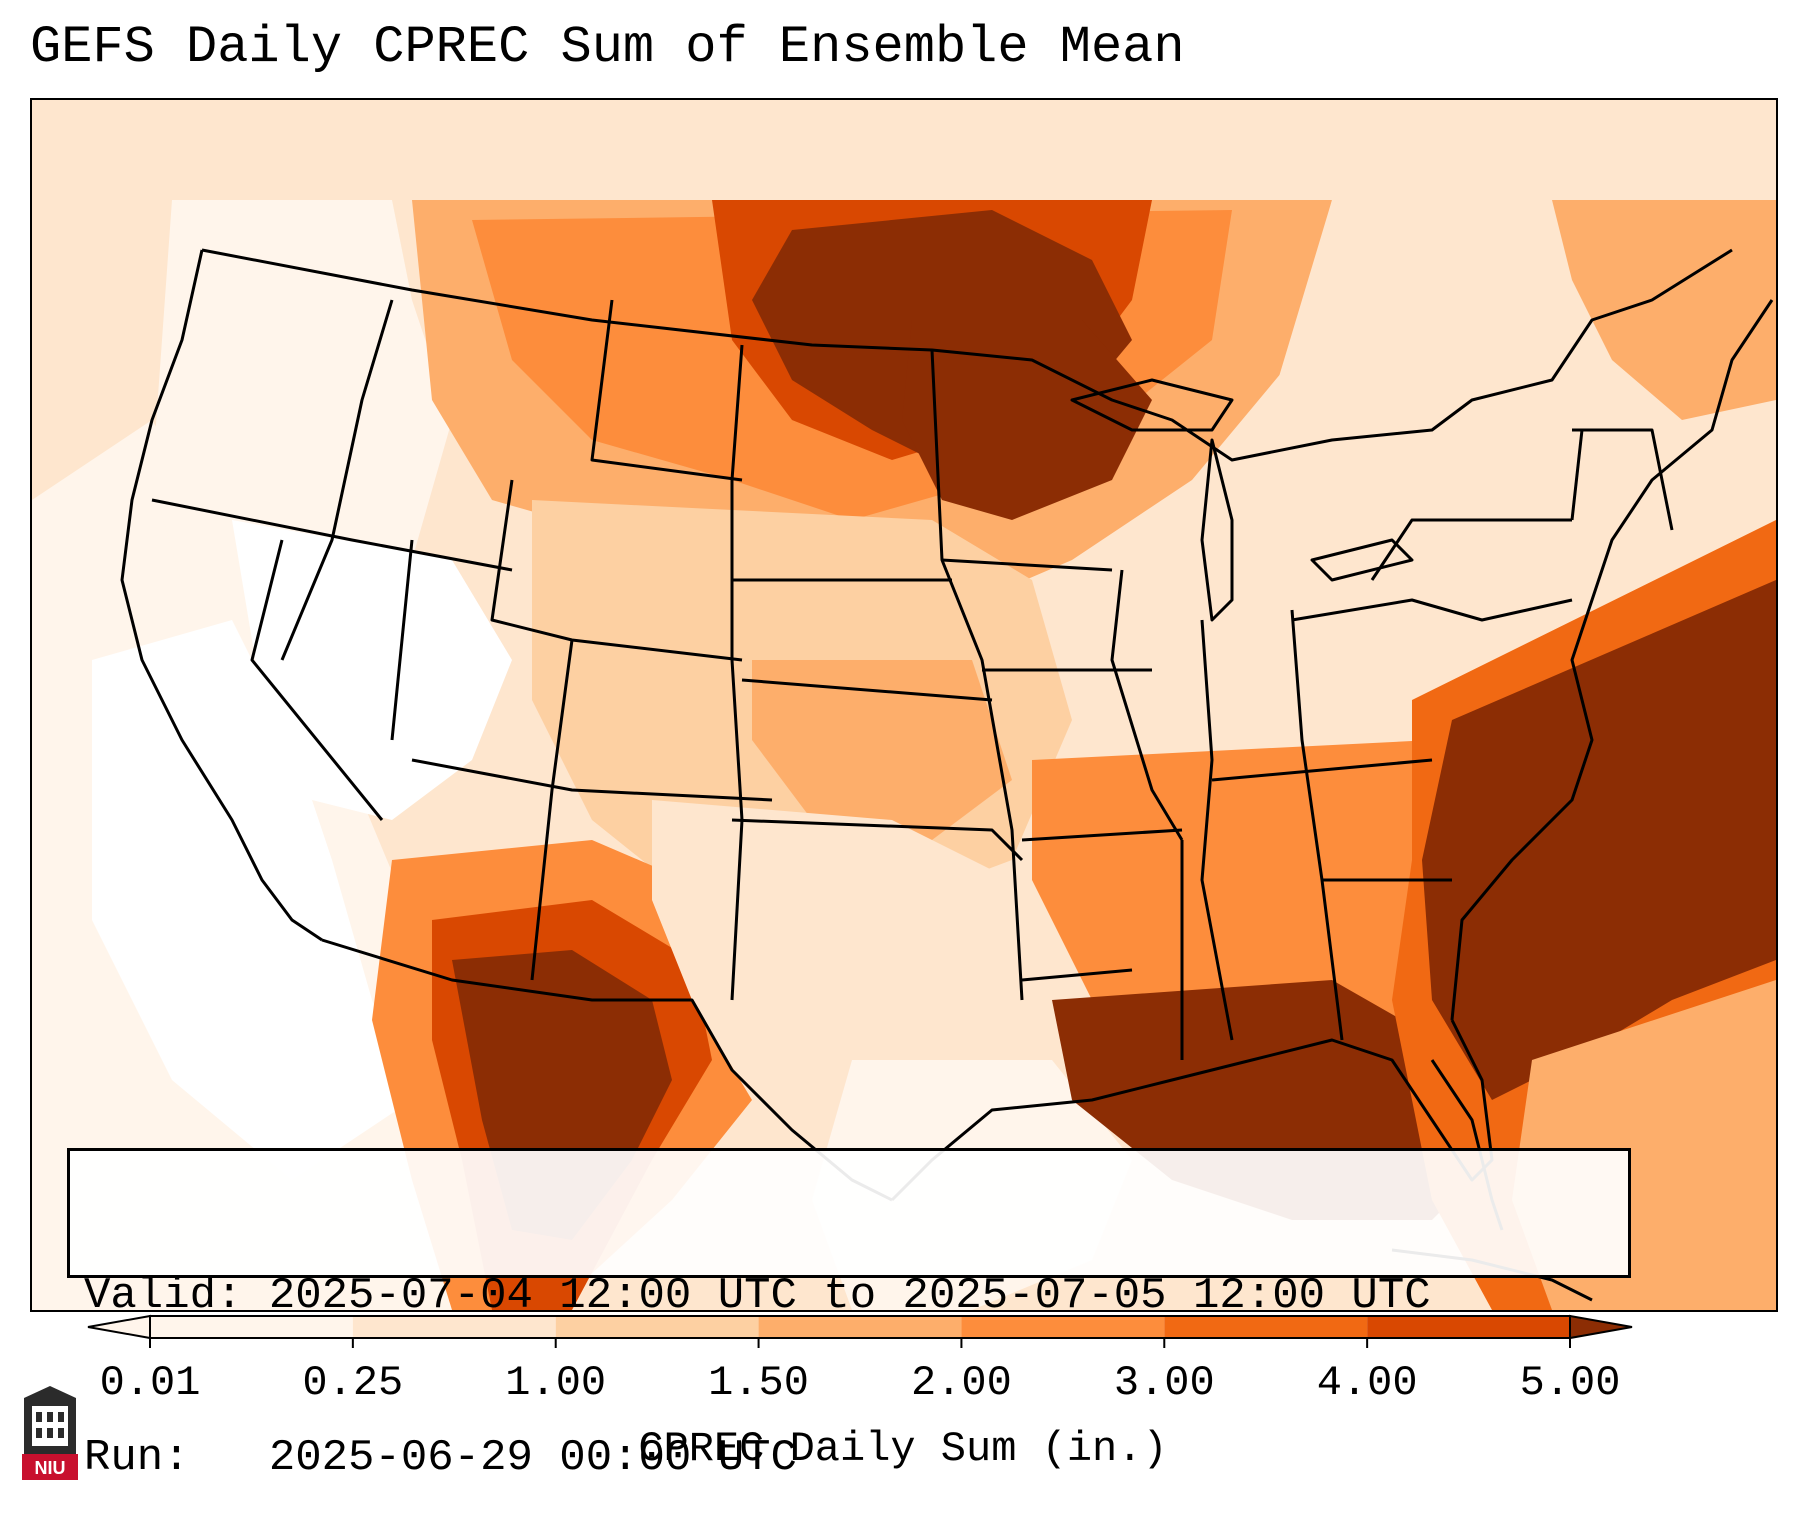 The image size is (1803, 1539). What do you see at coordinates (353, 1383) in the screenshot?
I see `colorbar-tick-label: 0.25` at bounding box center [353, 1383].